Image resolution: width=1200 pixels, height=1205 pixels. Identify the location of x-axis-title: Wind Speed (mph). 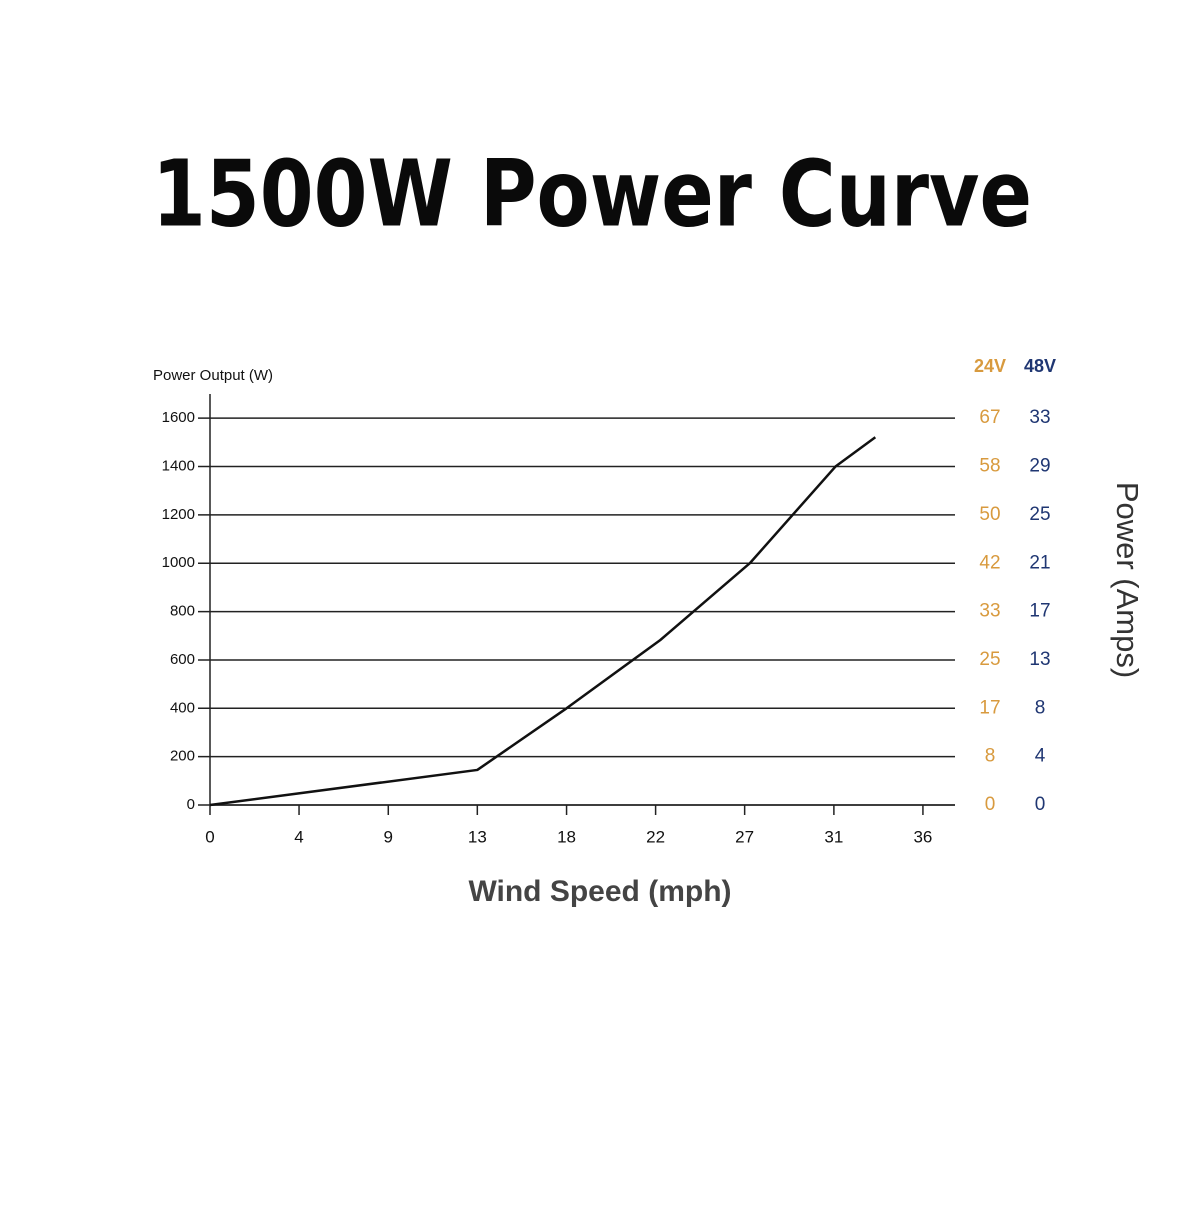
(599, 891).